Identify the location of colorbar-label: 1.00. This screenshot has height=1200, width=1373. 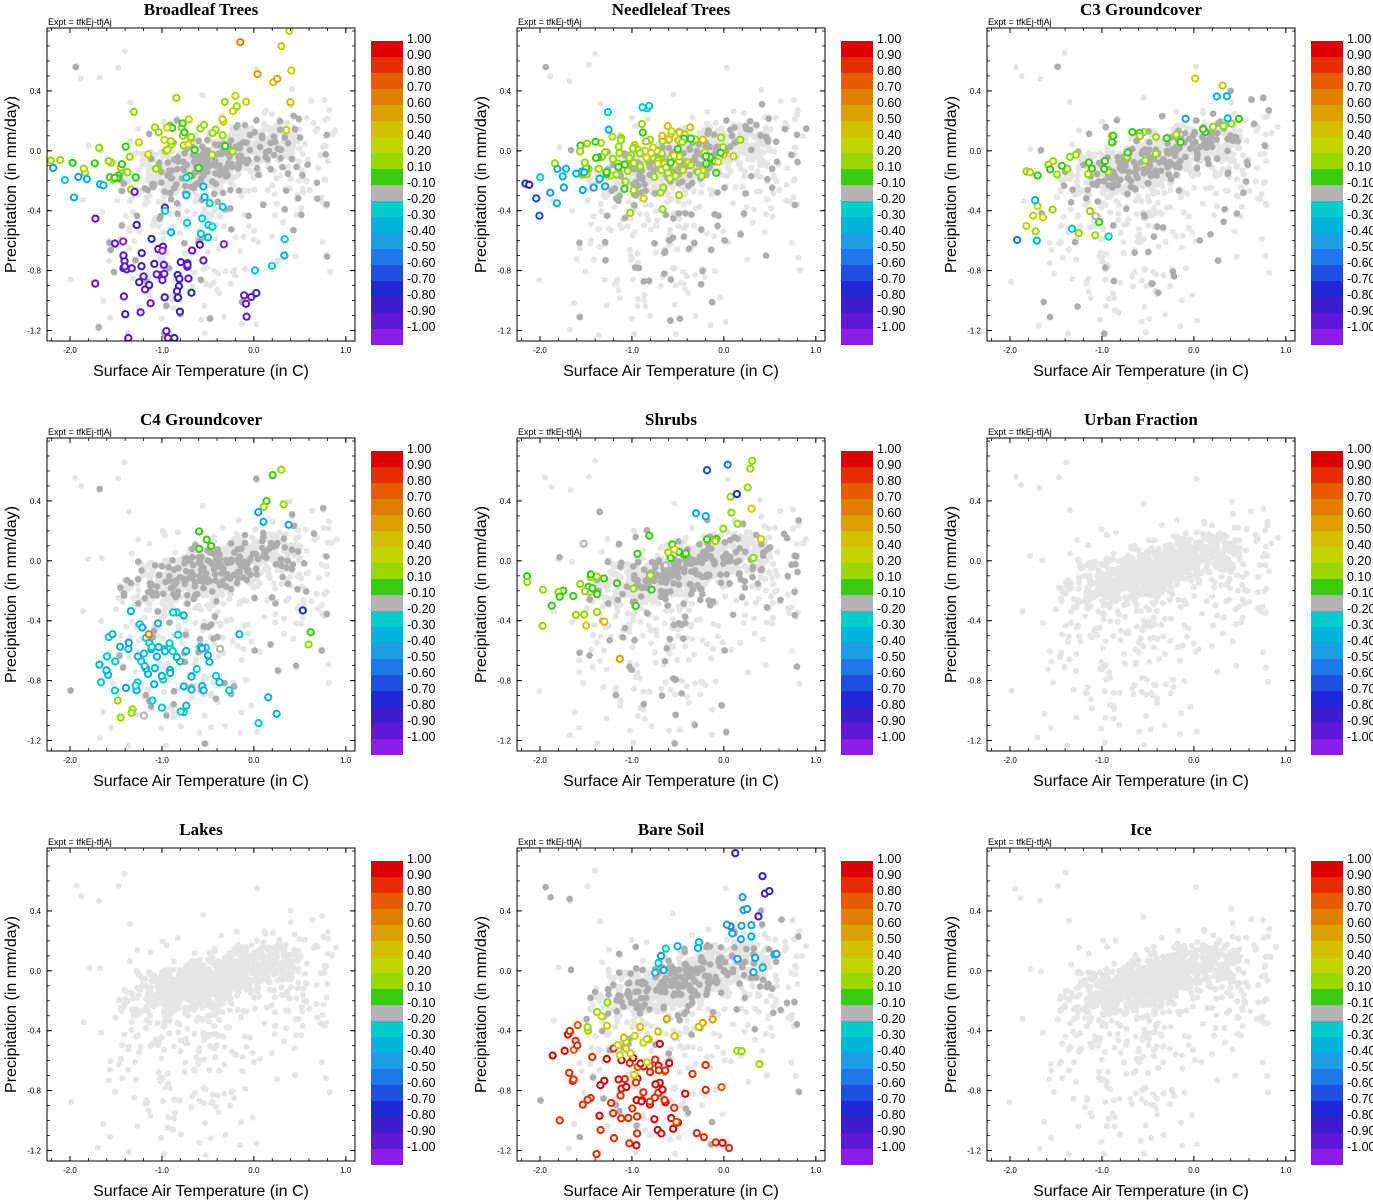
(1359, 39).